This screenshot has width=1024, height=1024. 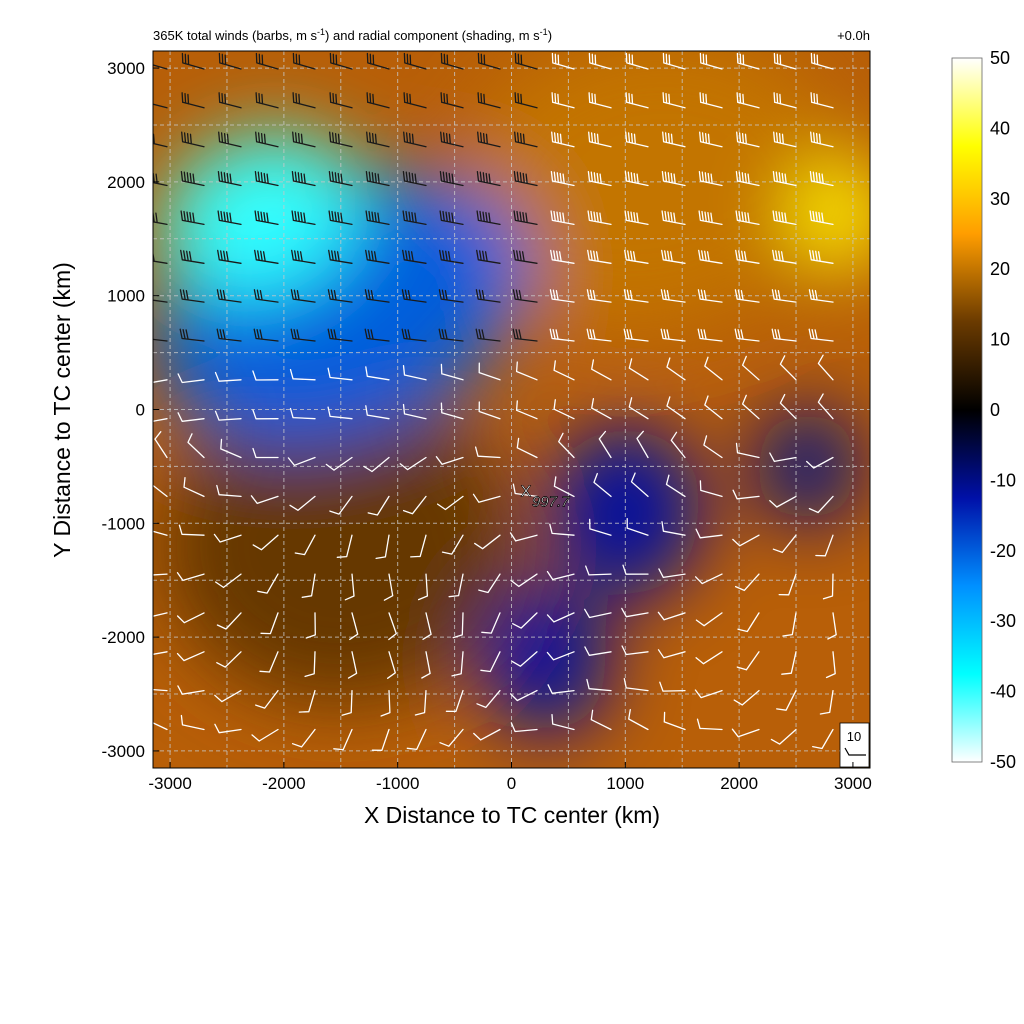 What do you see at coordinates (123, 751) in the screenshot?
I see `y-tick-label: -3000` at bounding box center [123, 751].